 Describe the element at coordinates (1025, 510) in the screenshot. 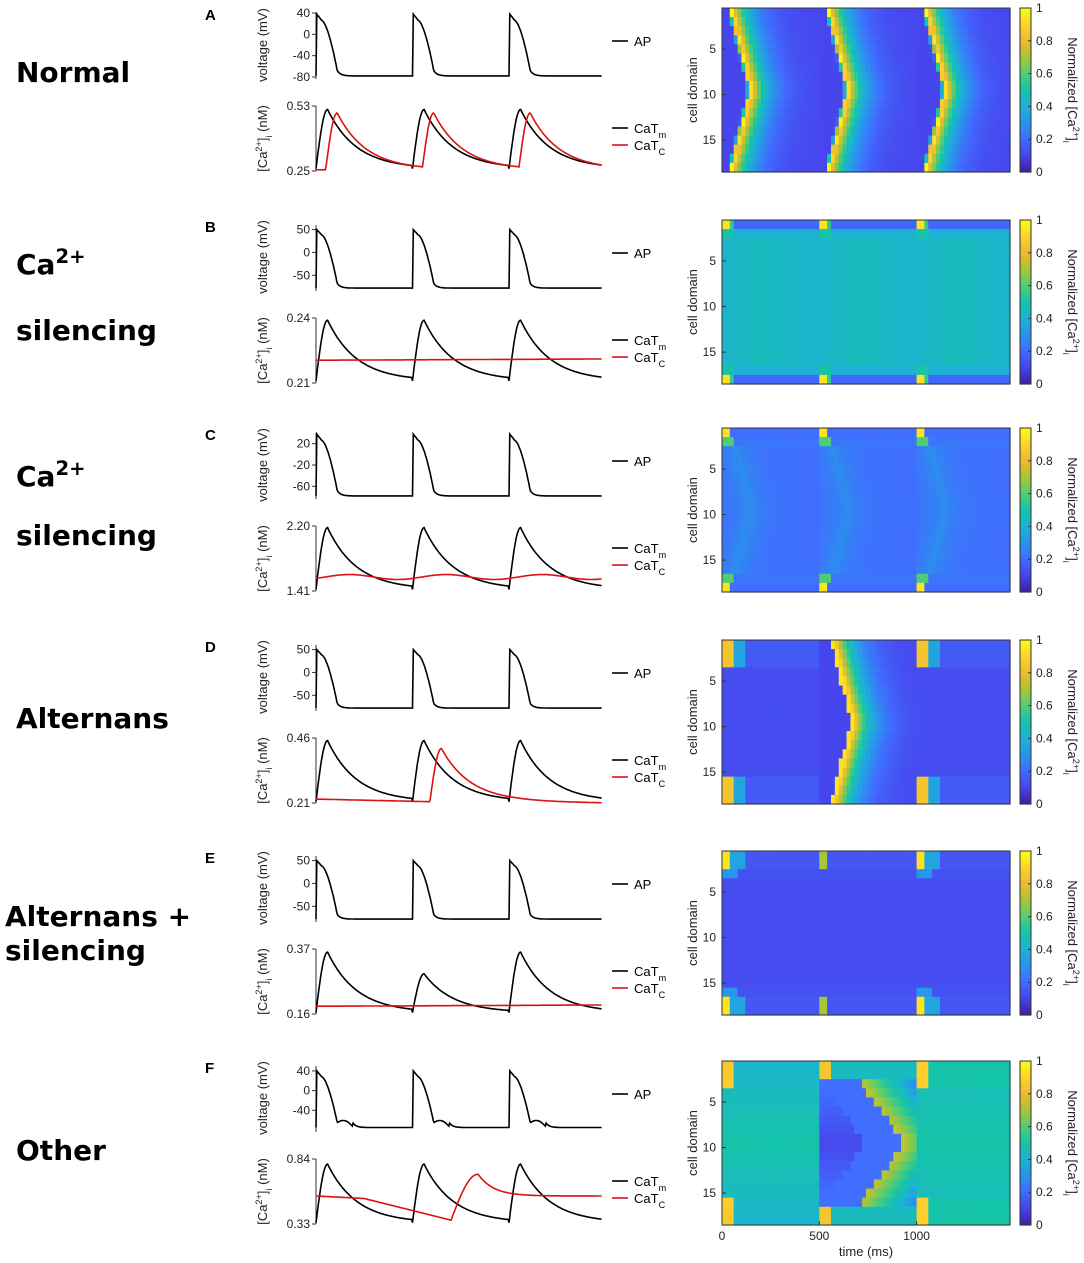

I see `colorbar-frame` at that location.